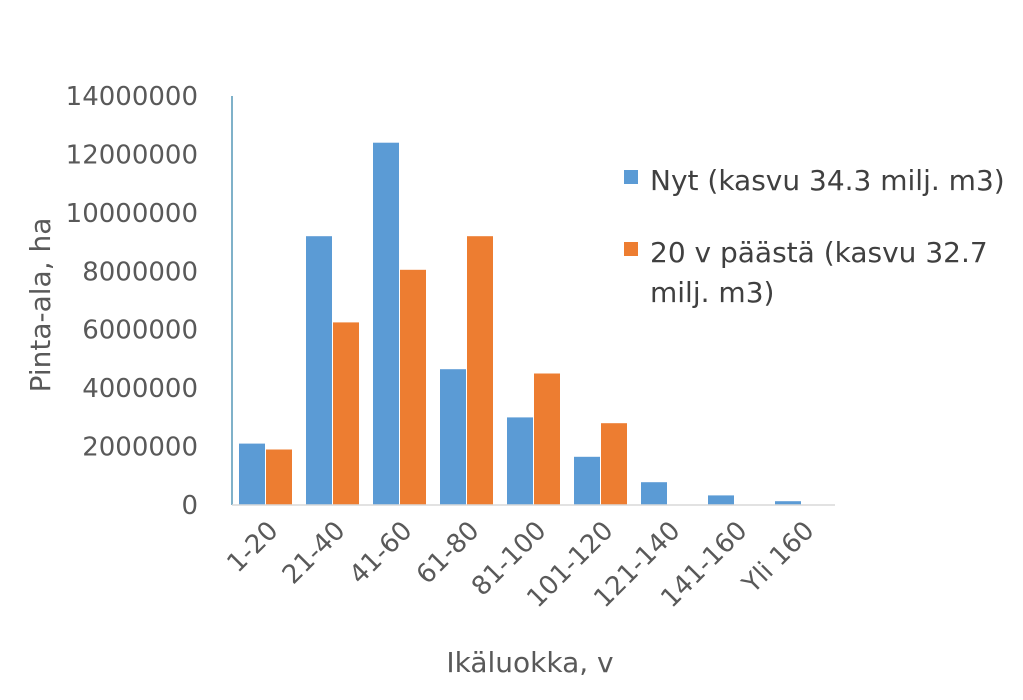 The width and height of the screenshot is (1023, 700). Describe the element at coordinates (189, 506) in the screenshot. I see `y-tick-label: 0` at that location.